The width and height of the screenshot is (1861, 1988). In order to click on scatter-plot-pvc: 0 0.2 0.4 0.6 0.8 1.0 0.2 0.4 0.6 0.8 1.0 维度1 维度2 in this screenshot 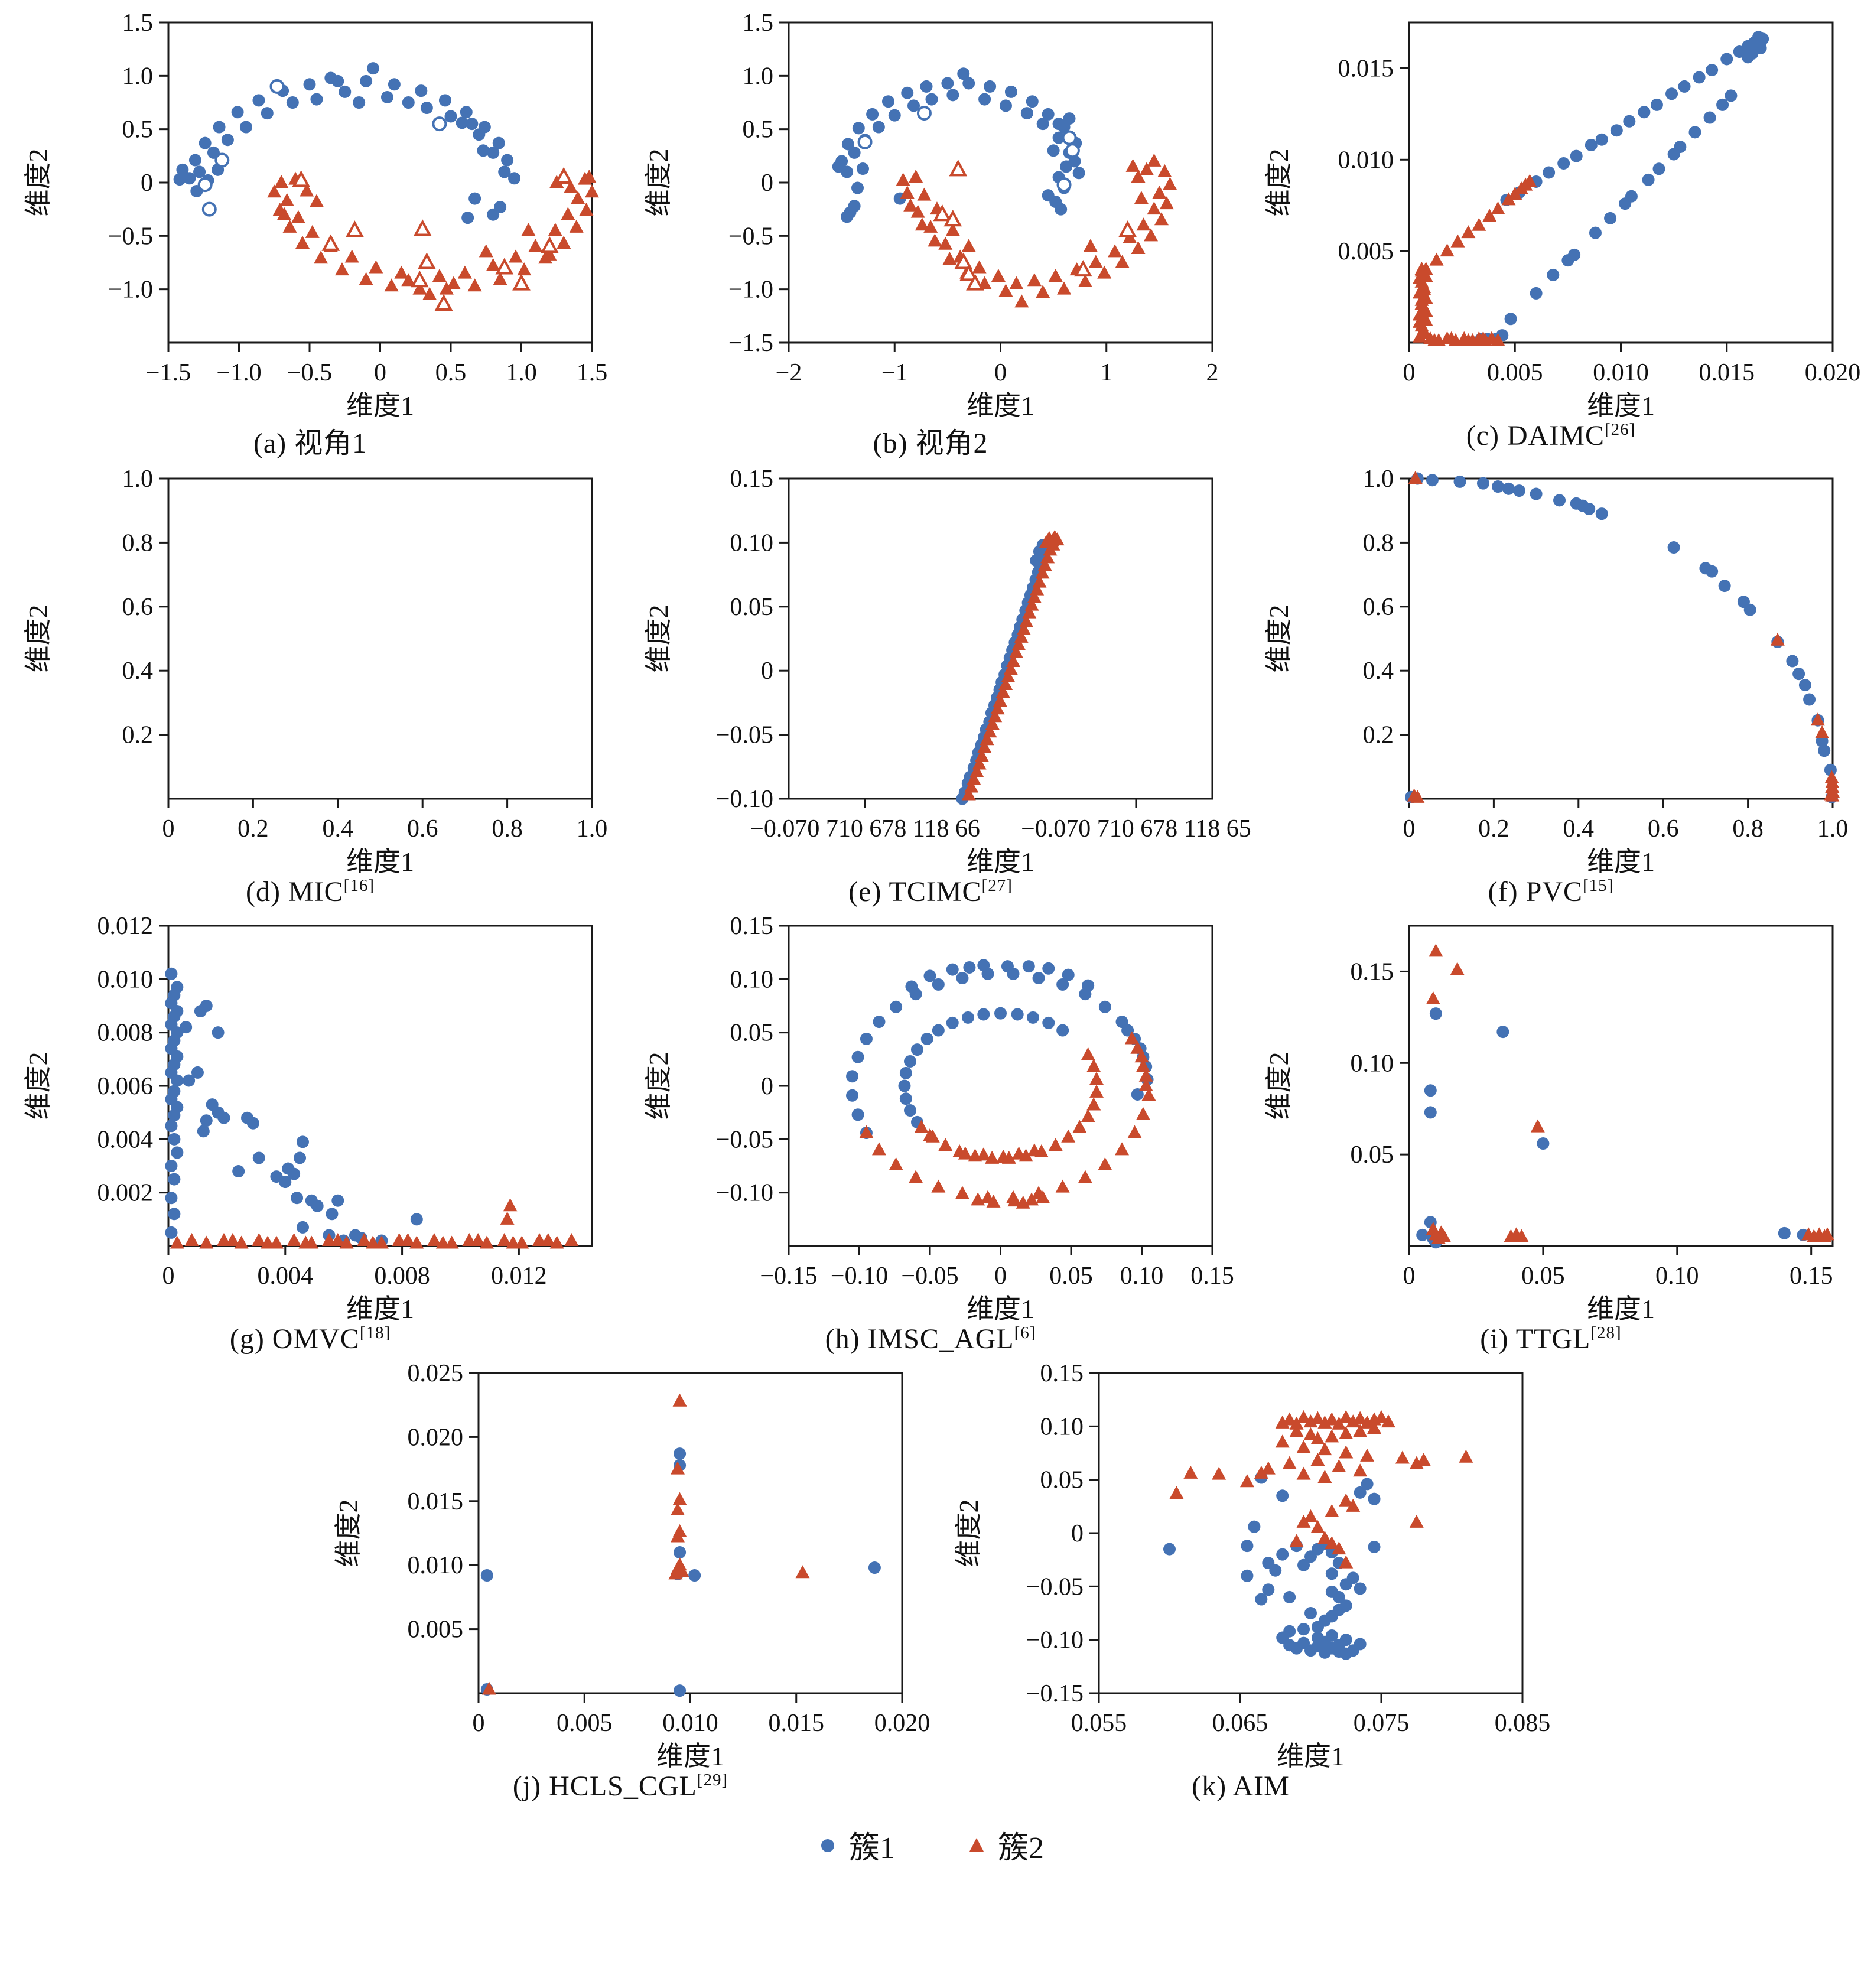, I will do `click(1556, 671)`.